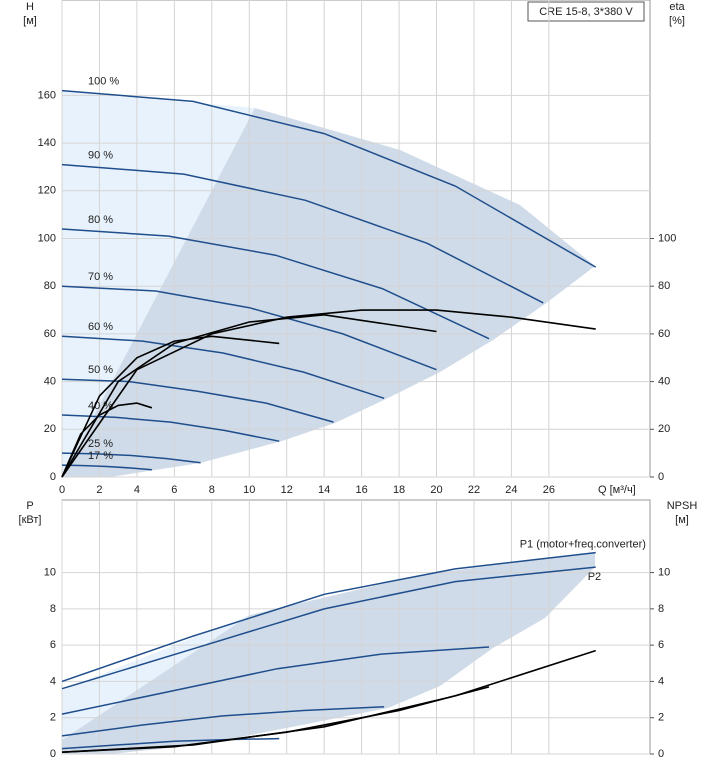  I want to click on y-tick-label: 100, so click(47, 238).